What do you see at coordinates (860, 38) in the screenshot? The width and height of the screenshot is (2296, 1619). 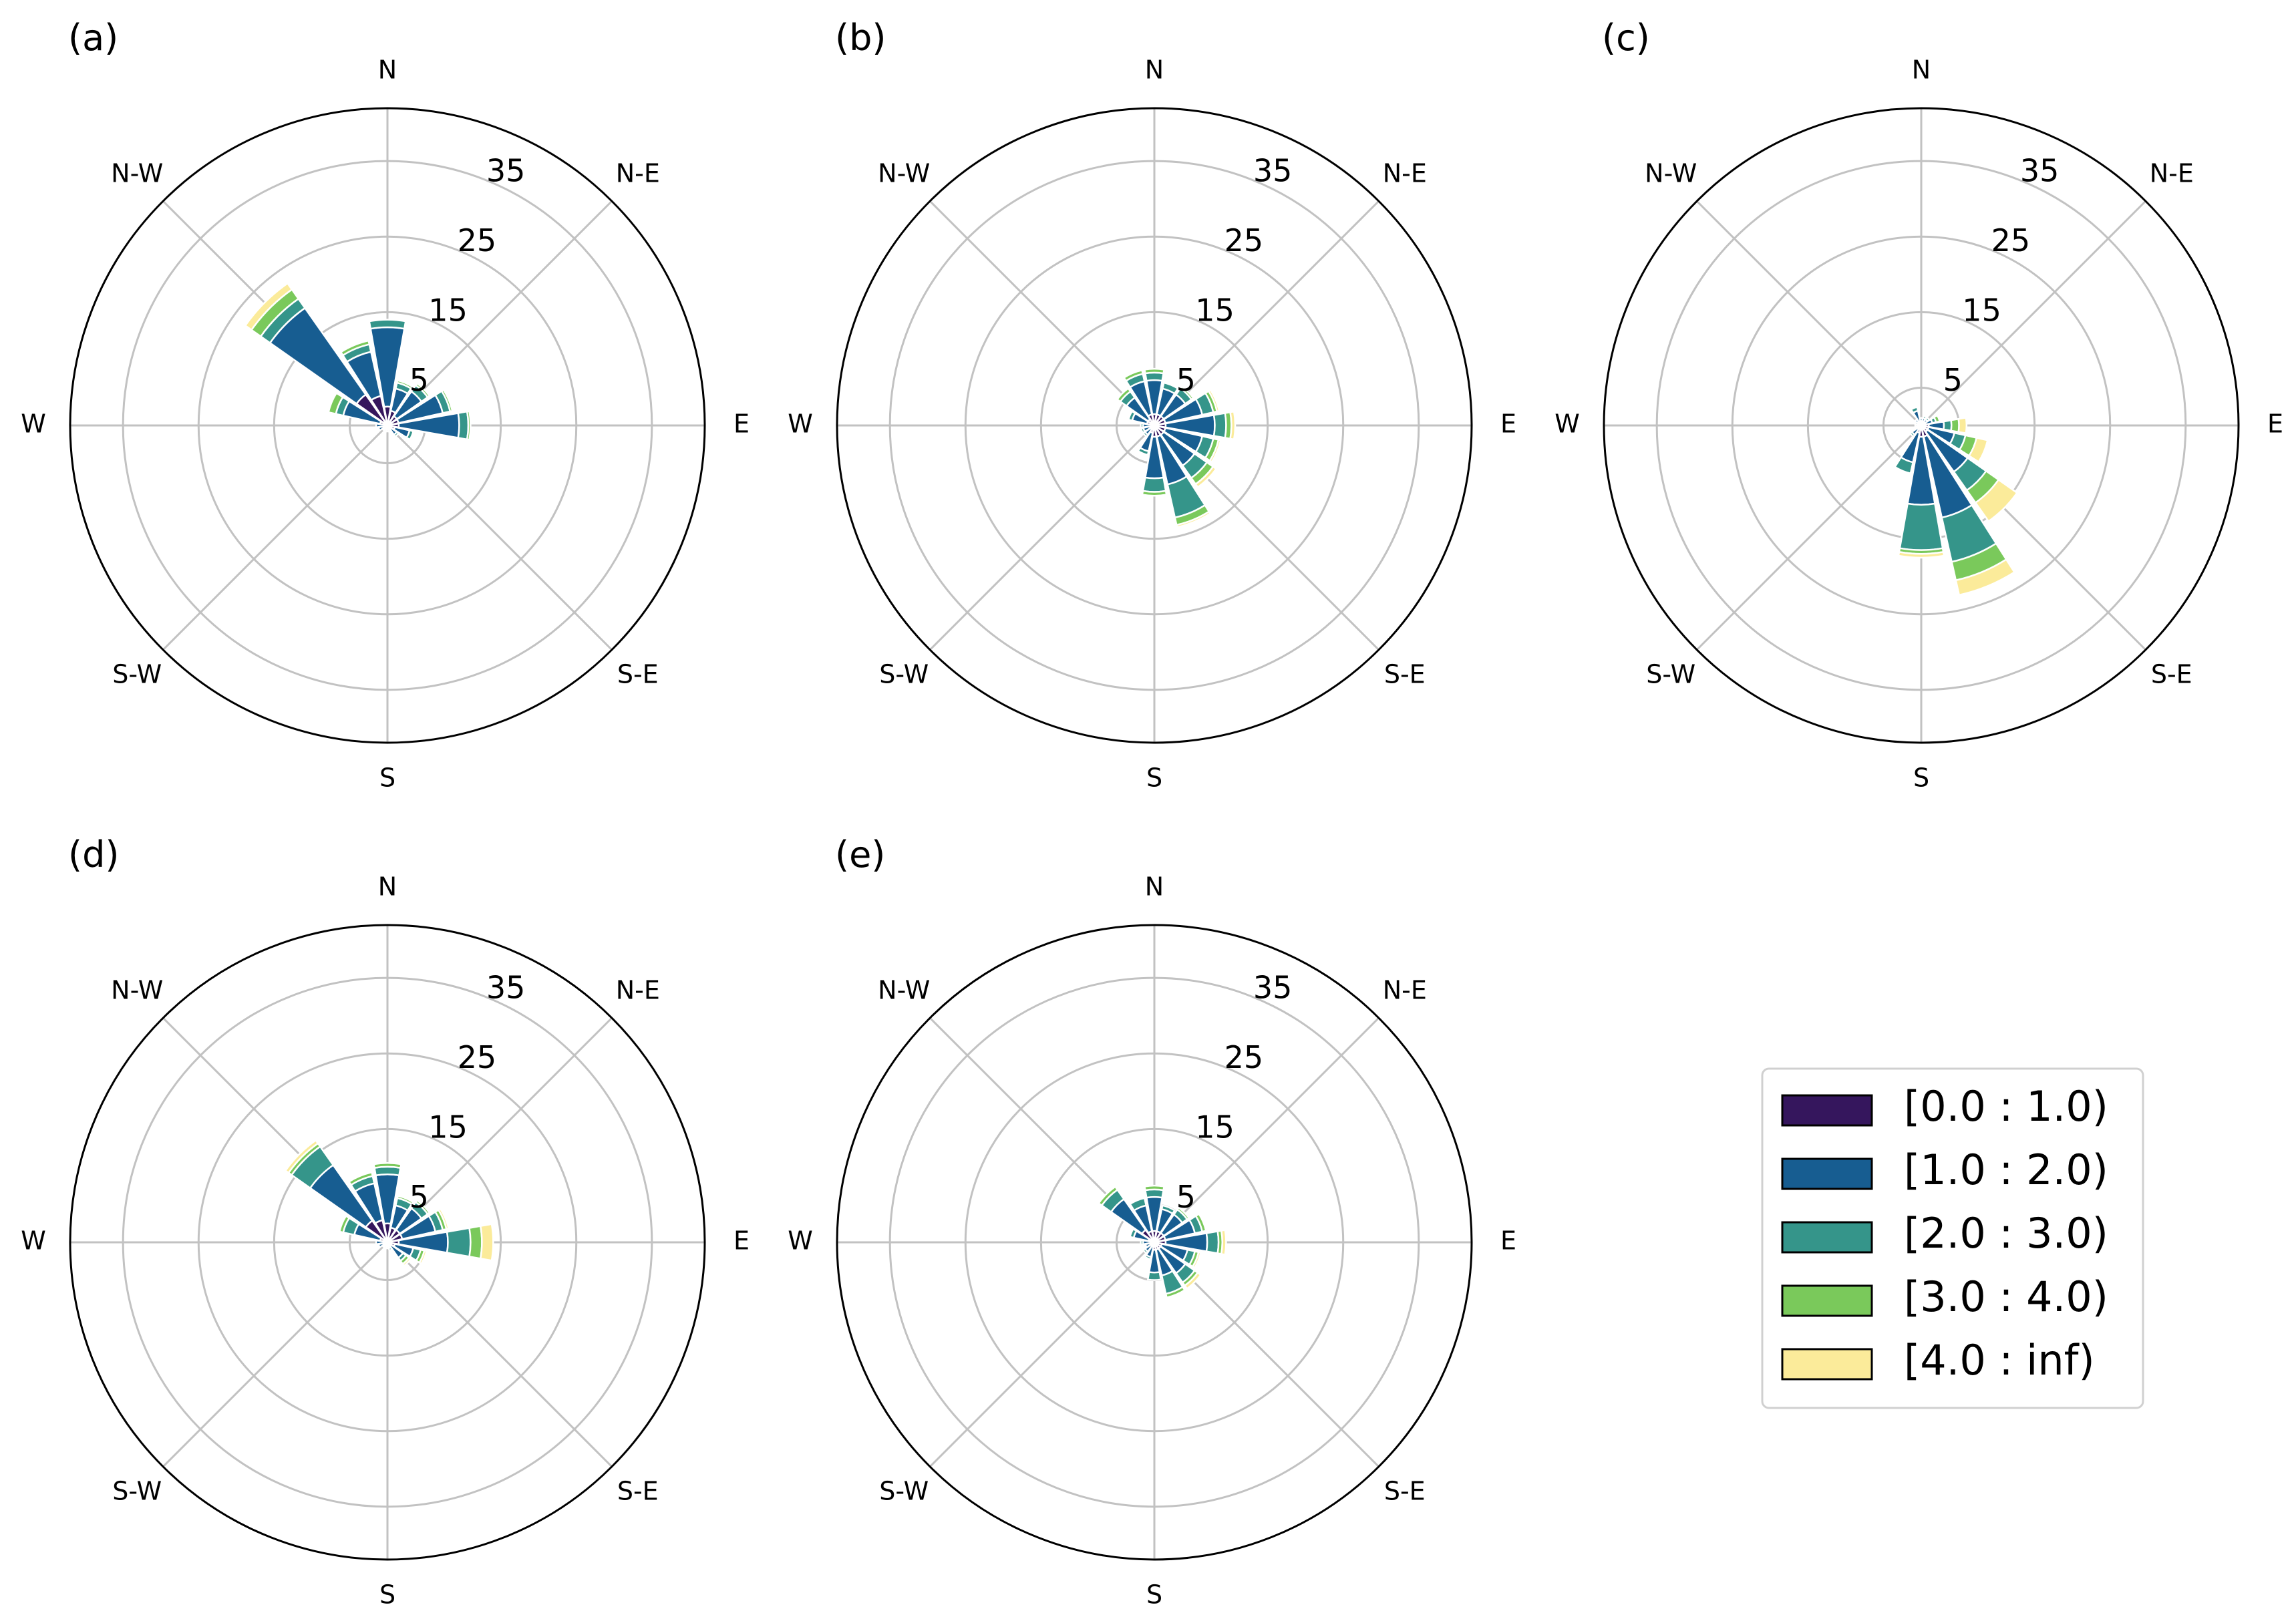 I see `panel-label: (b)` at bounding box center [860, 38].